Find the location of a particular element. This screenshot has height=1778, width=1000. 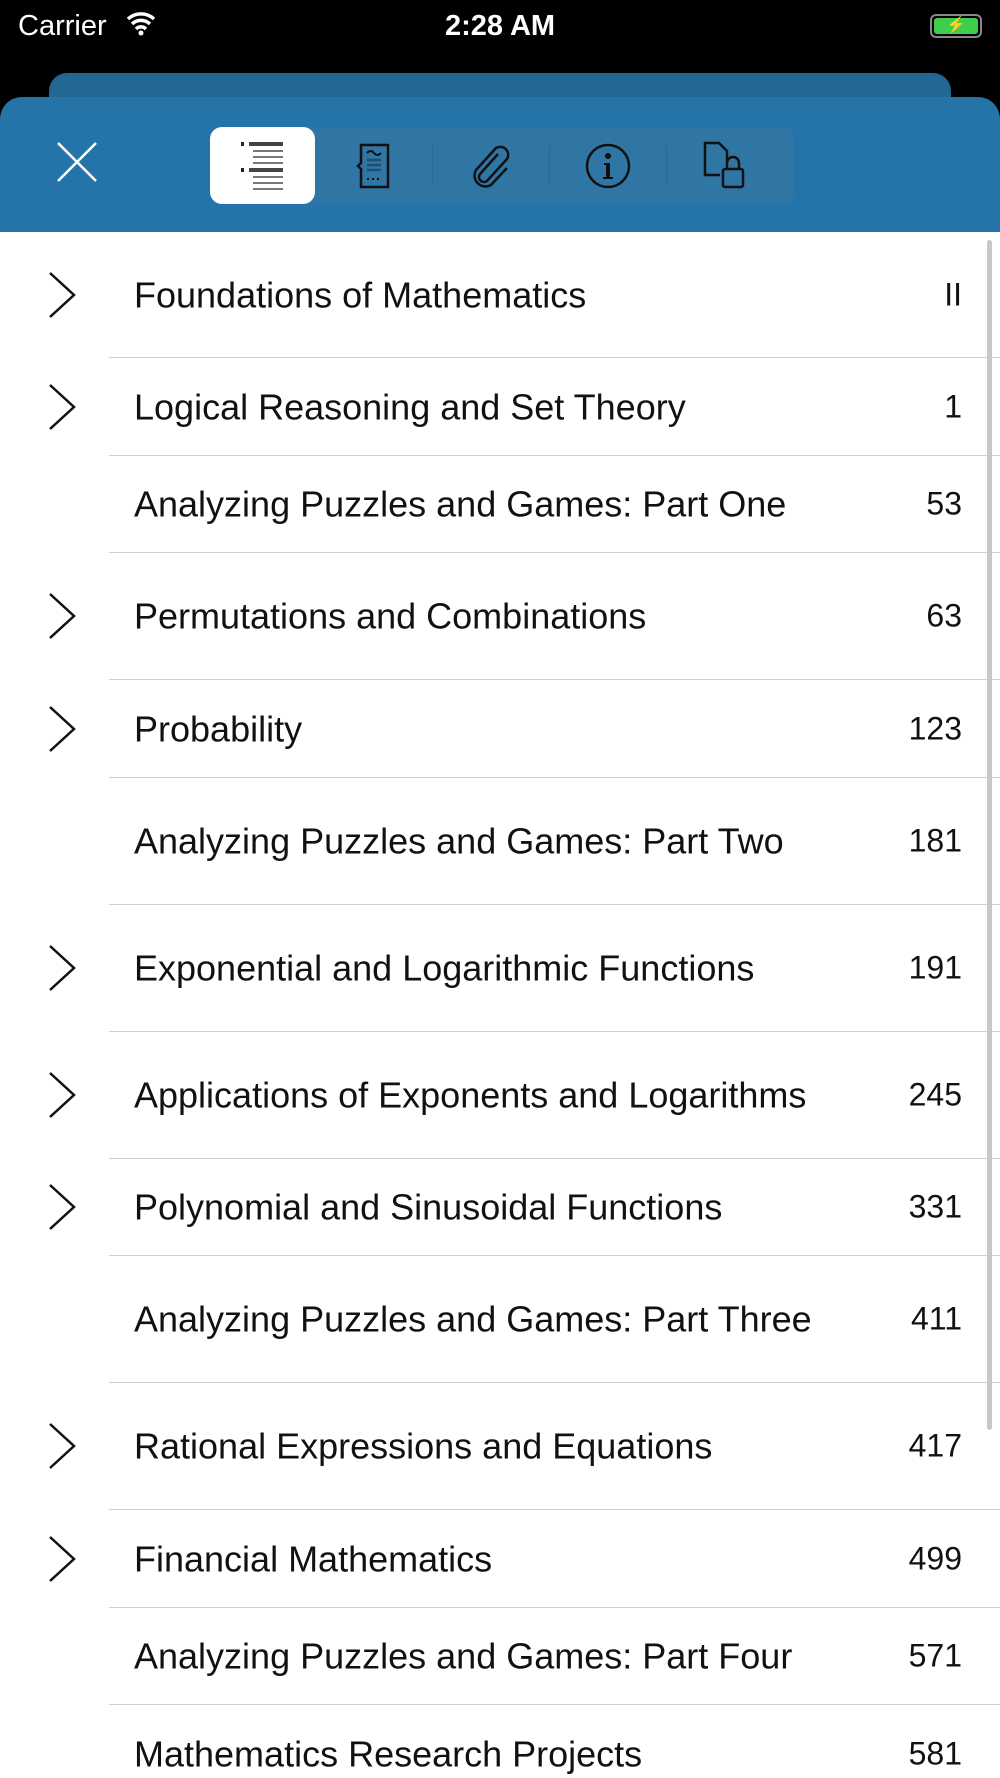

tab-info is located at coordinates (607, 165).